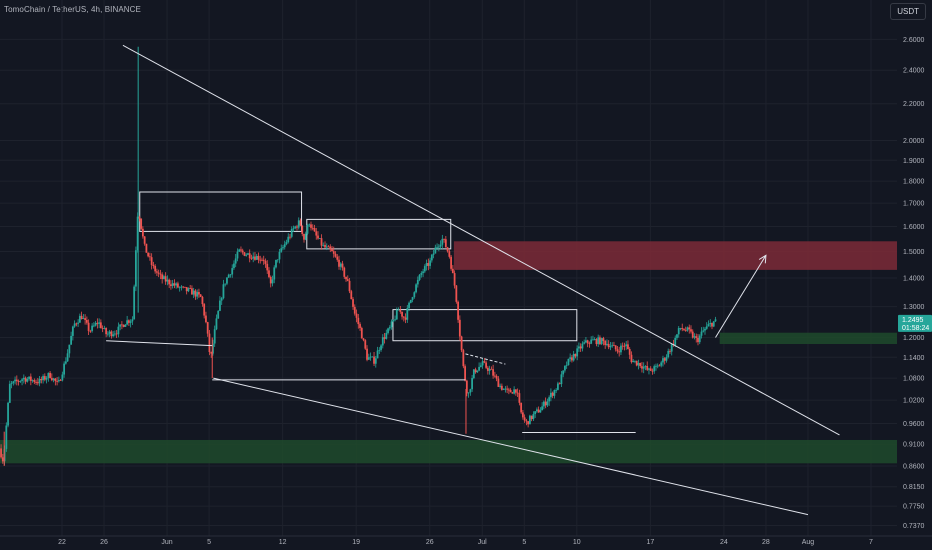 The width and height of the screenshot is (932, 550). What do you see at coordinates (914, 71) in the screenshot?
I see `price-tick-label: 2.4000` at bounding box center [914, 71].